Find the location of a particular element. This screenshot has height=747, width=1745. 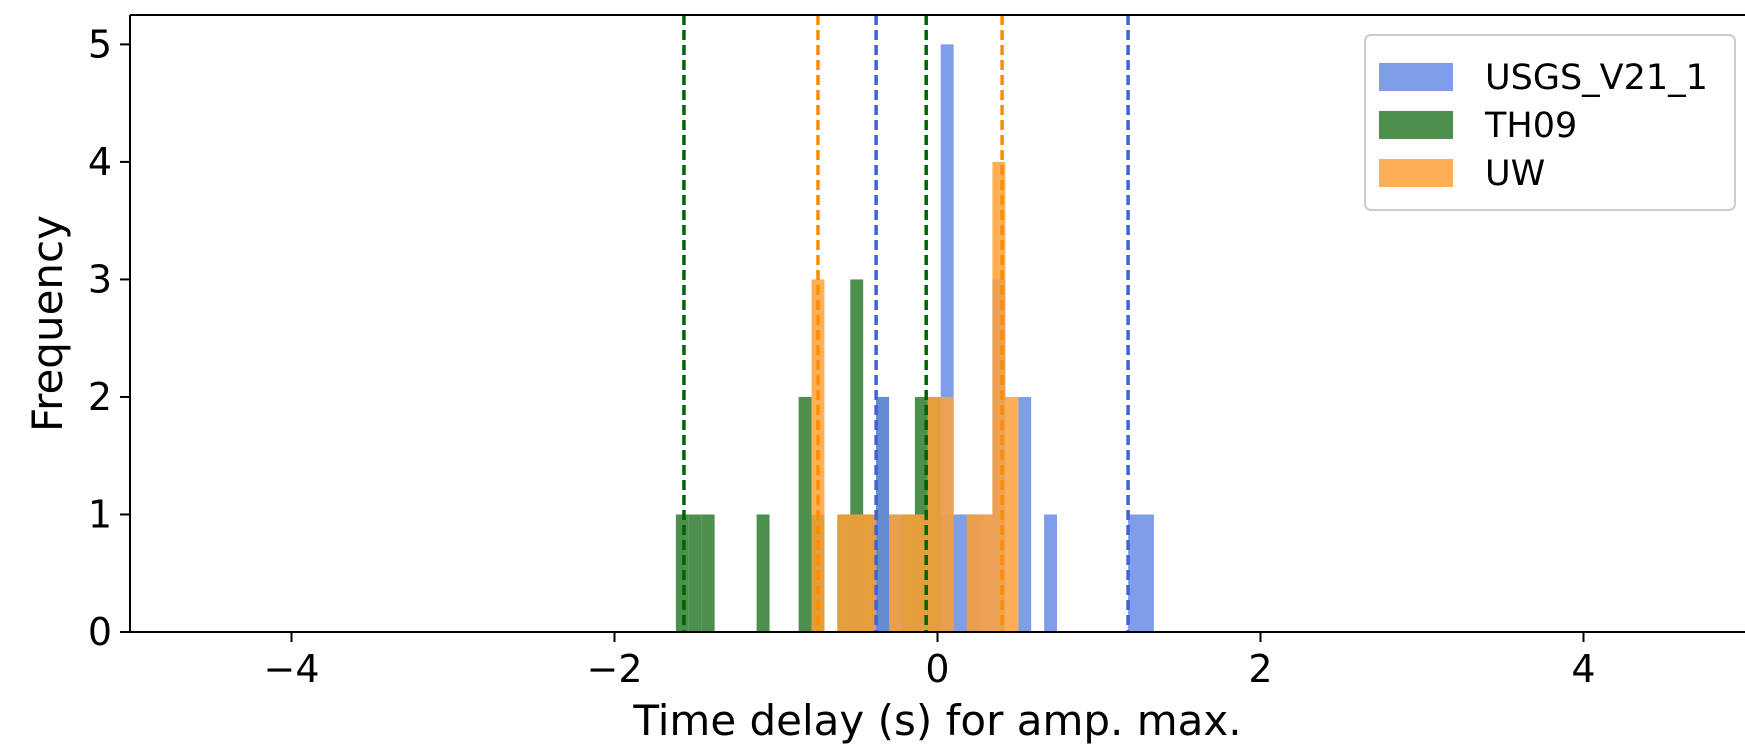

x-tick-label: 2 is located at coordinates (1260, 669).